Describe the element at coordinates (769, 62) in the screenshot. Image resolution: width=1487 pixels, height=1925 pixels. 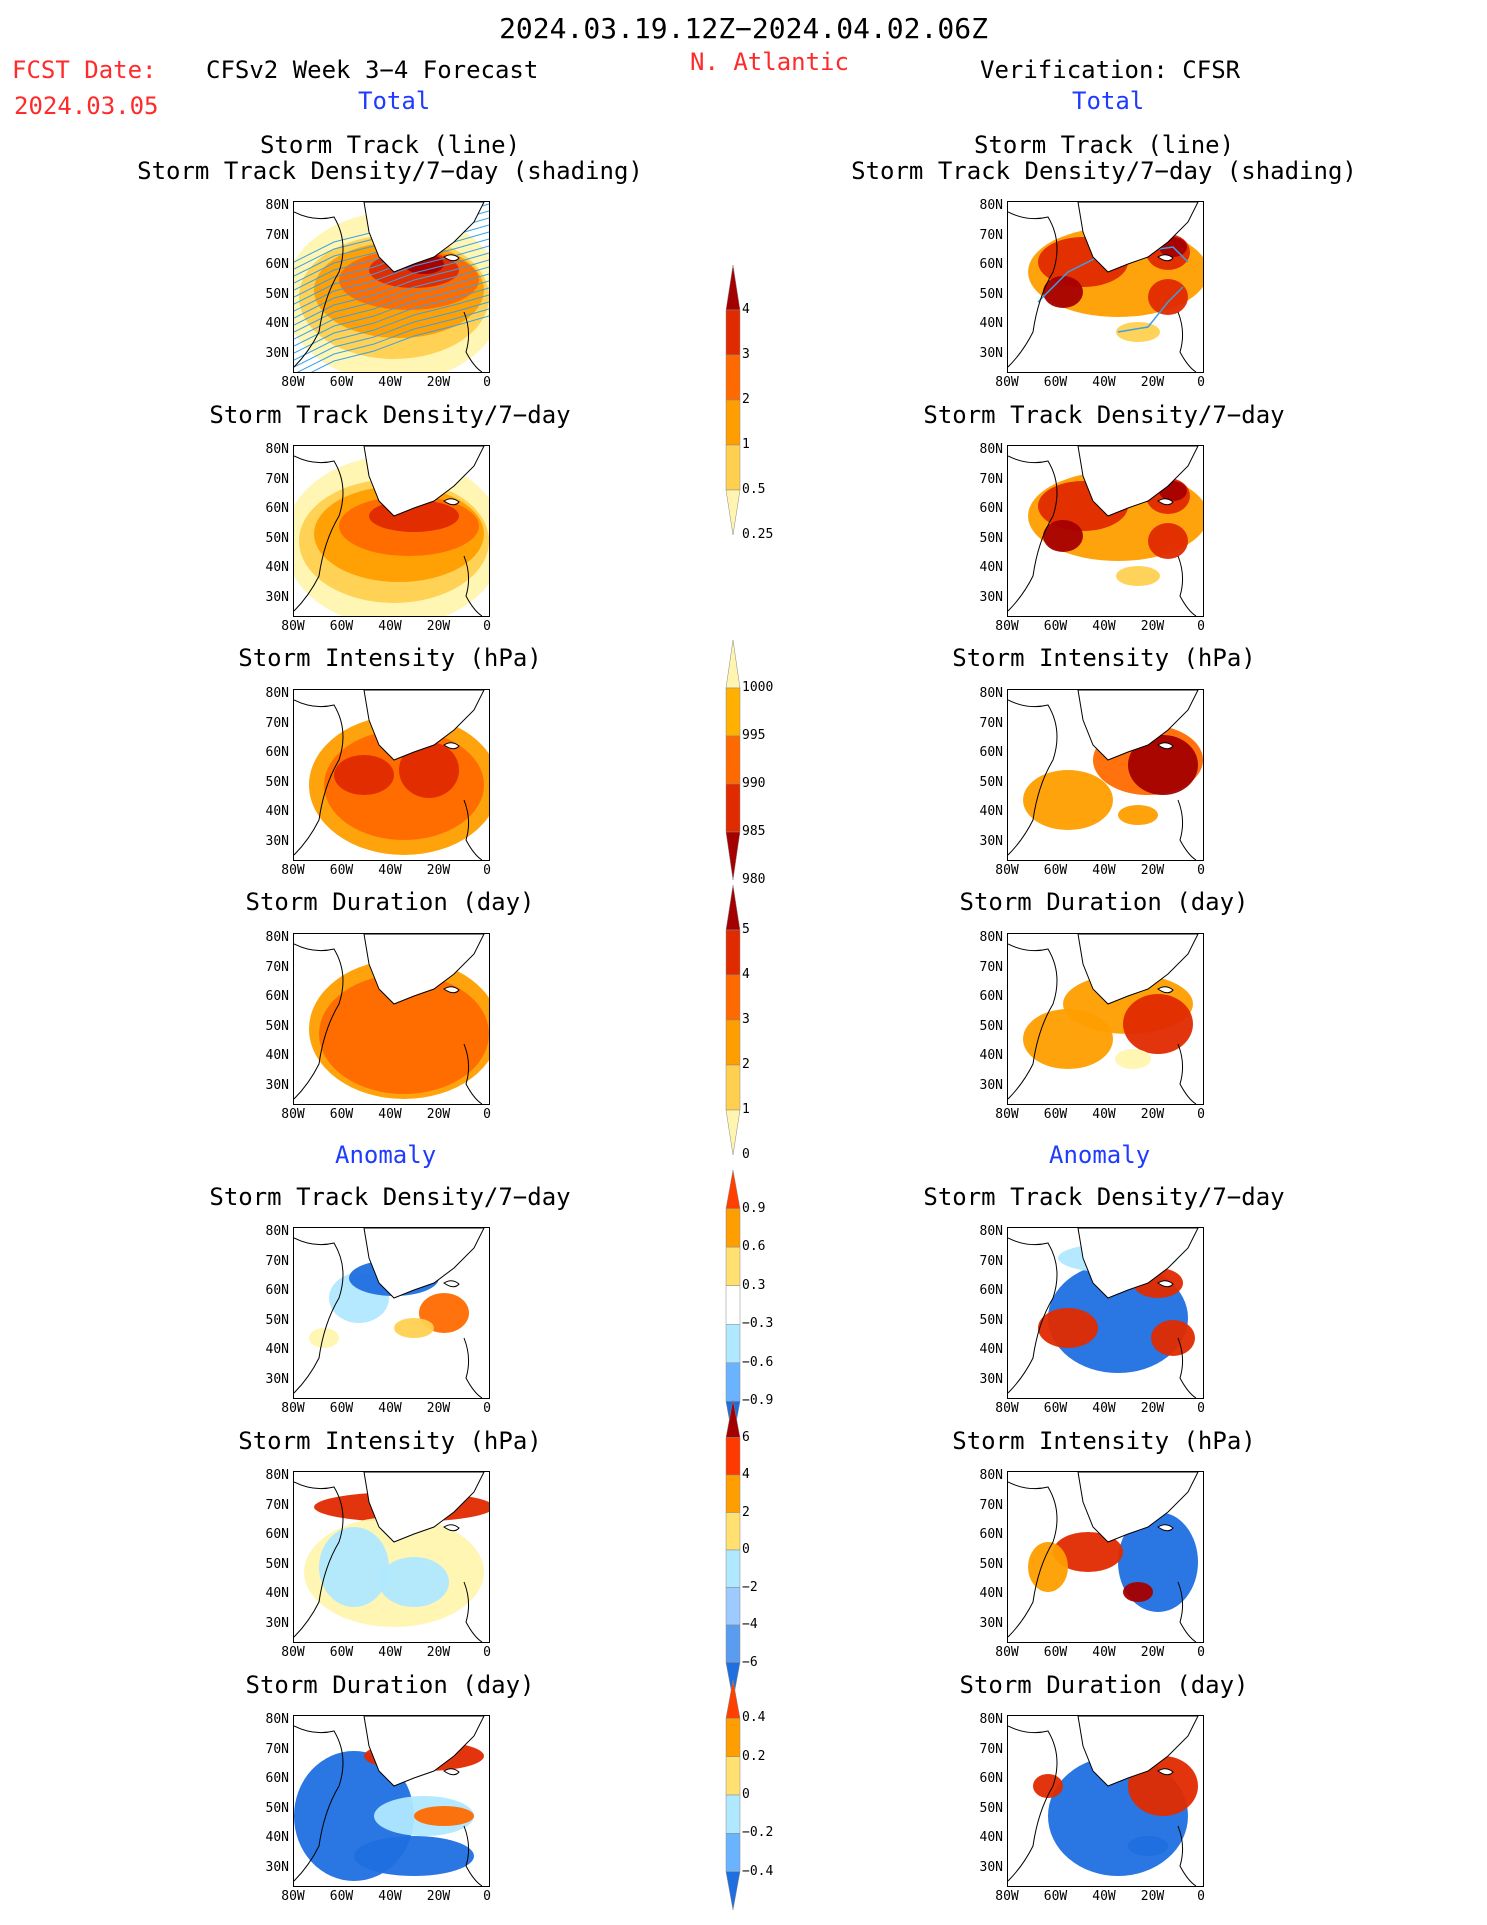
I see `region-title: N. Atlantic` at that location.